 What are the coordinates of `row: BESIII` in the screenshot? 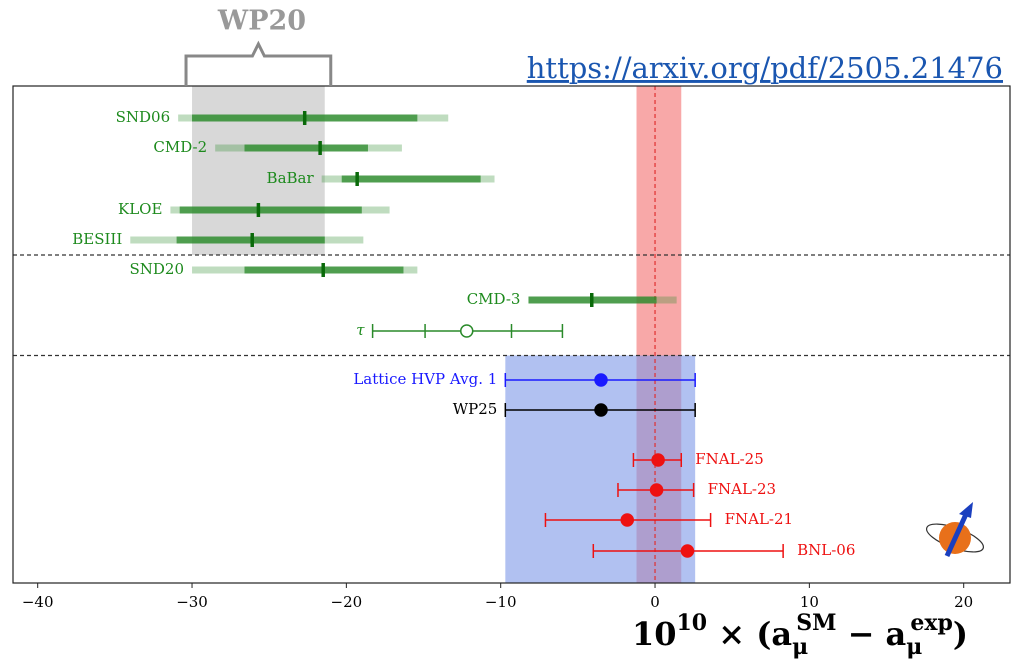 It's located at (218, 239).